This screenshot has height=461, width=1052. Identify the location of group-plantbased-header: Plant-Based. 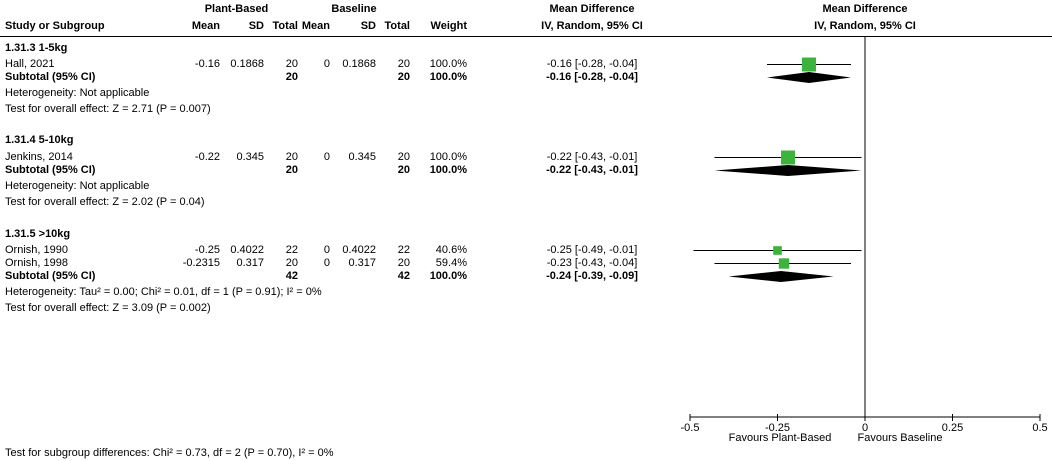
(236, 9).